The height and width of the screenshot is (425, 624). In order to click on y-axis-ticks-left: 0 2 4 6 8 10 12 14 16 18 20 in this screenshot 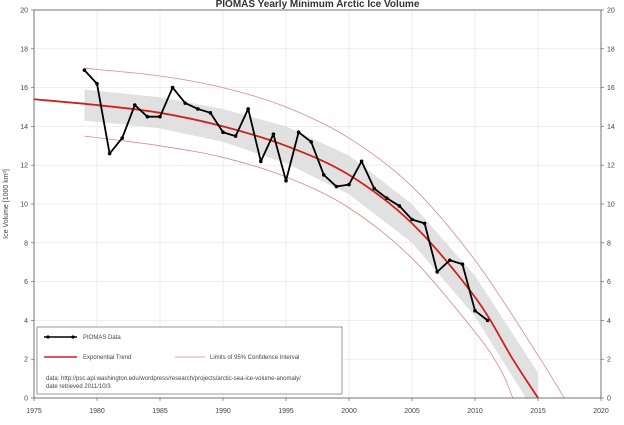, I will do `click(27, 205)`.